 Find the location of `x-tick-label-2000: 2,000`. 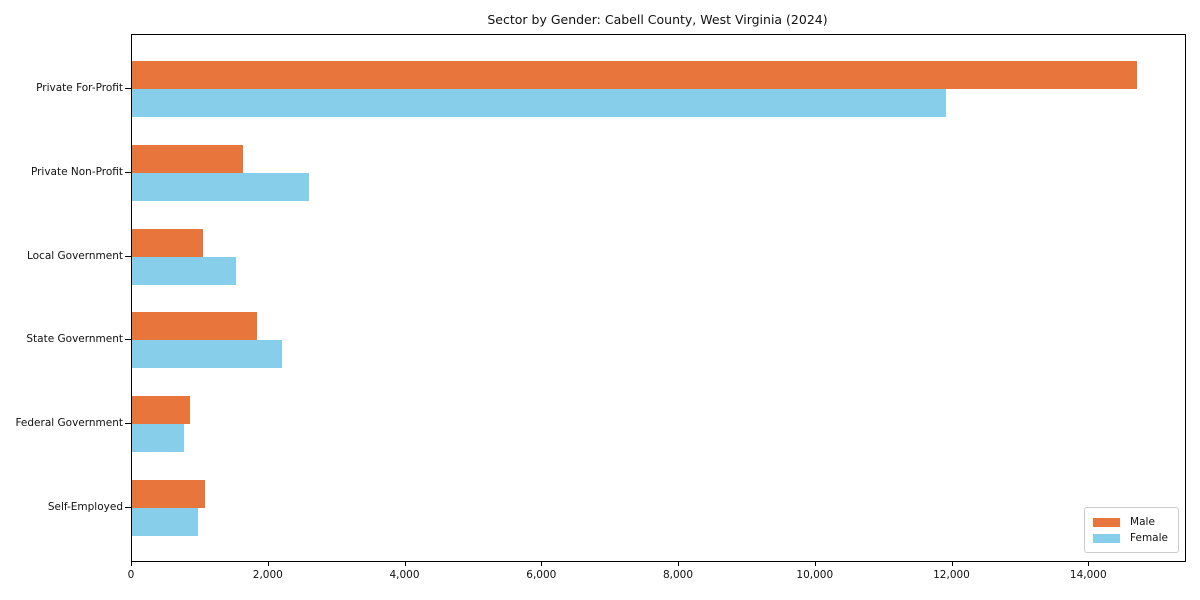

x-tick-label-2000: 2,000 is located at coordinates (267, 575).